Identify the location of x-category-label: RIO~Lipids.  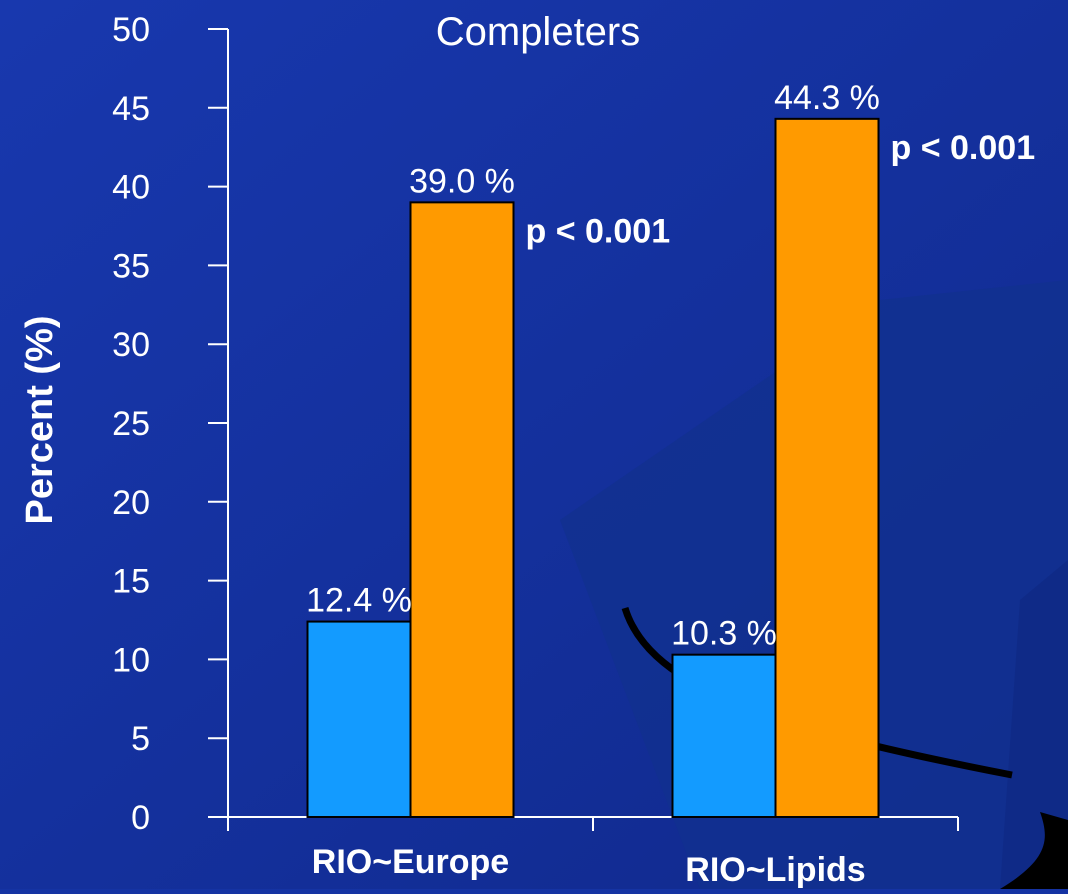
(775, 870).